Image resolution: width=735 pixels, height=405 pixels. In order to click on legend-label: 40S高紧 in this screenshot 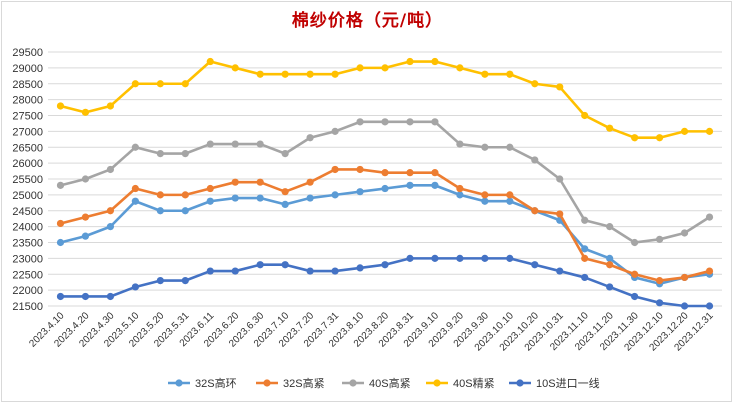, I will do `click(390, 383)`.